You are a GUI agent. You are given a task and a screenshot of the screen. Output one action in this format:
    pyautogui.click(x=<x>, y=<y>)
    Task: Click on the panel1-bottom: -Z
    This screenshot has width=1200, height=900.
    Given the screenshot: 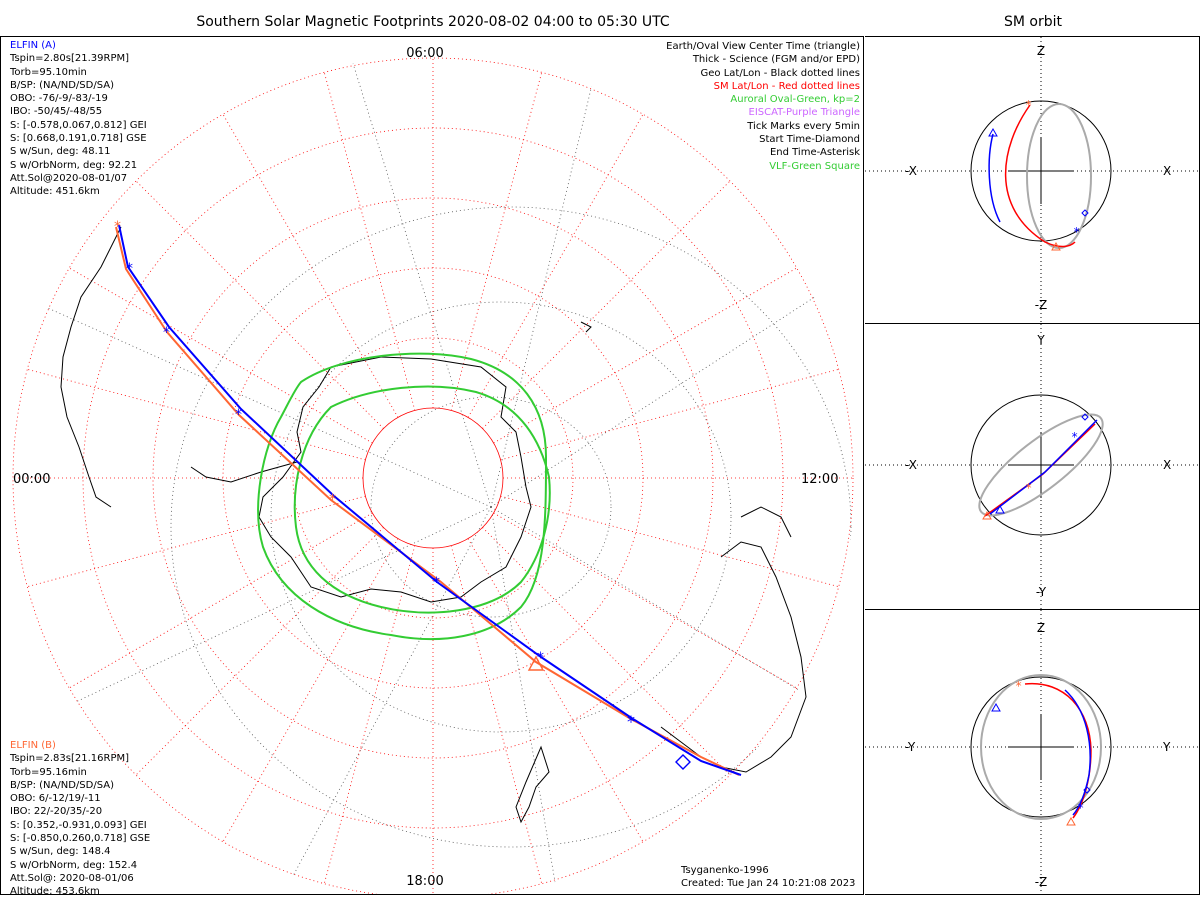 What is the action you would take?
    pyautogui.click(x=1041, y=305)
    